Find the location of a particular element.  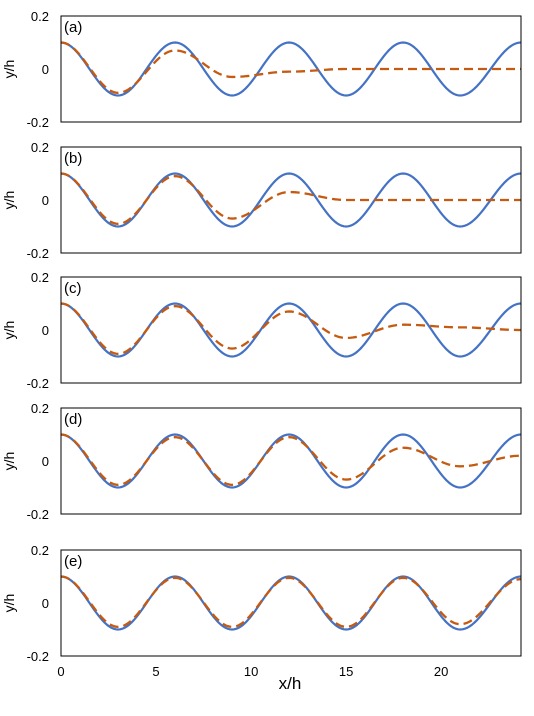

panel-4-series-dashed-line is located at coordinates (291, 459).